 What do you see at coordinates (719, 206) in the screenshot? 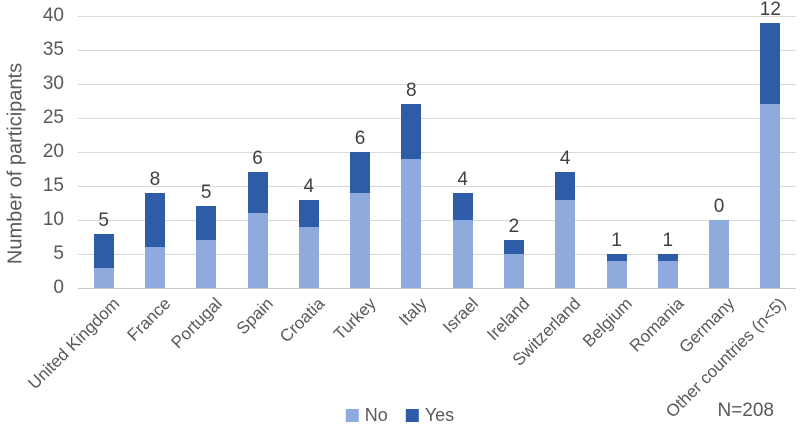
I see `bar-value-label: 0` at bounding box center [719, 206].